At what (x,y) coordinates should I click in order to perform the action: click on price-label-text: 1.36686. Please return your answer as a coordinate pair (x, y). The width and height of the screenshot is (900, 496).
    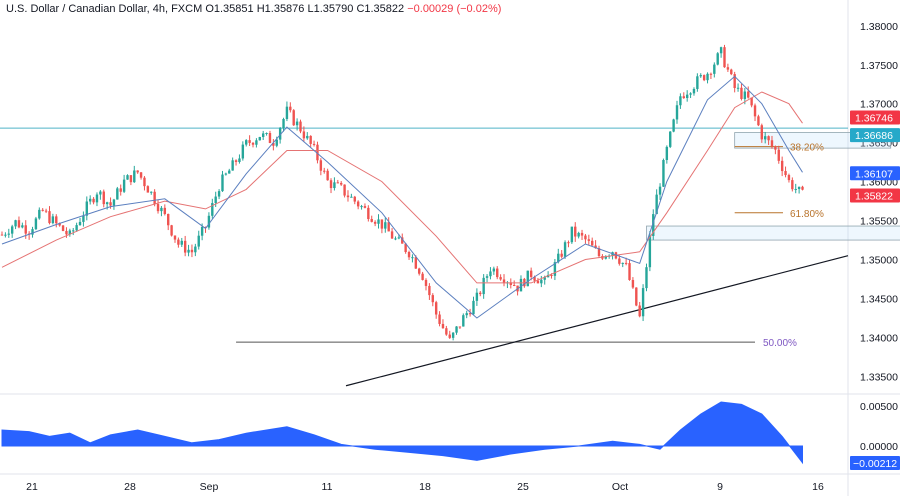
    Looking at the image, I should click on (874, 136).